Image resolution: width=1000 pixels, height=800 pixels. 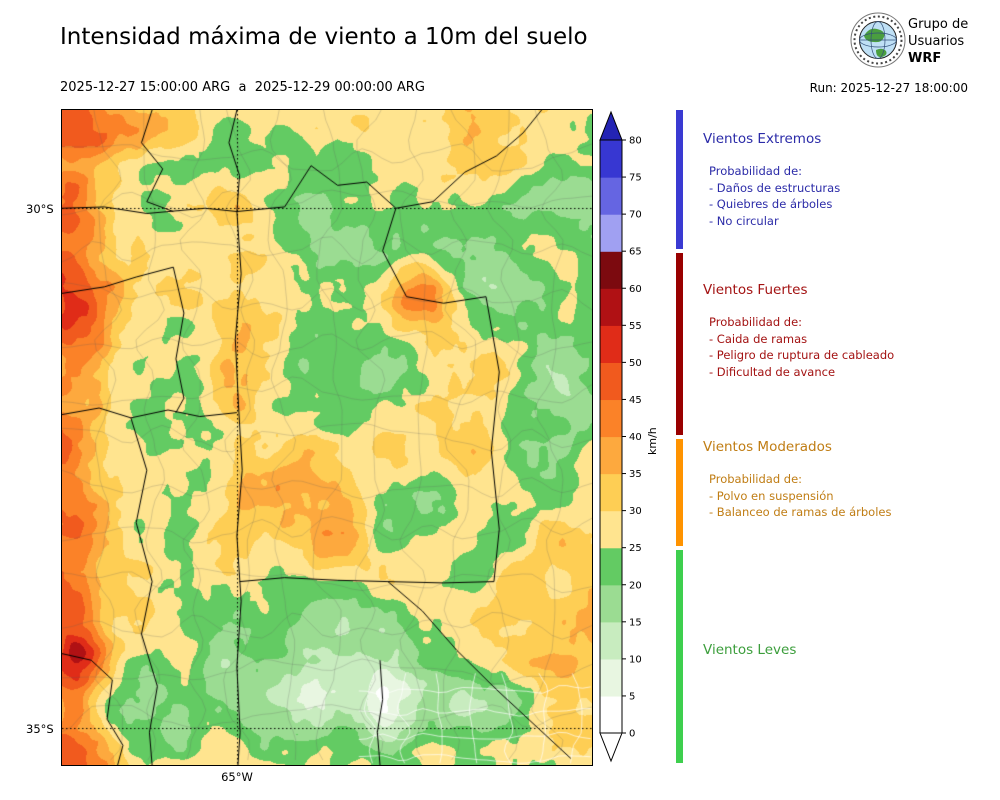 I want to click on legend-line: - Daños de estructuras, so click(x=775, y=187).